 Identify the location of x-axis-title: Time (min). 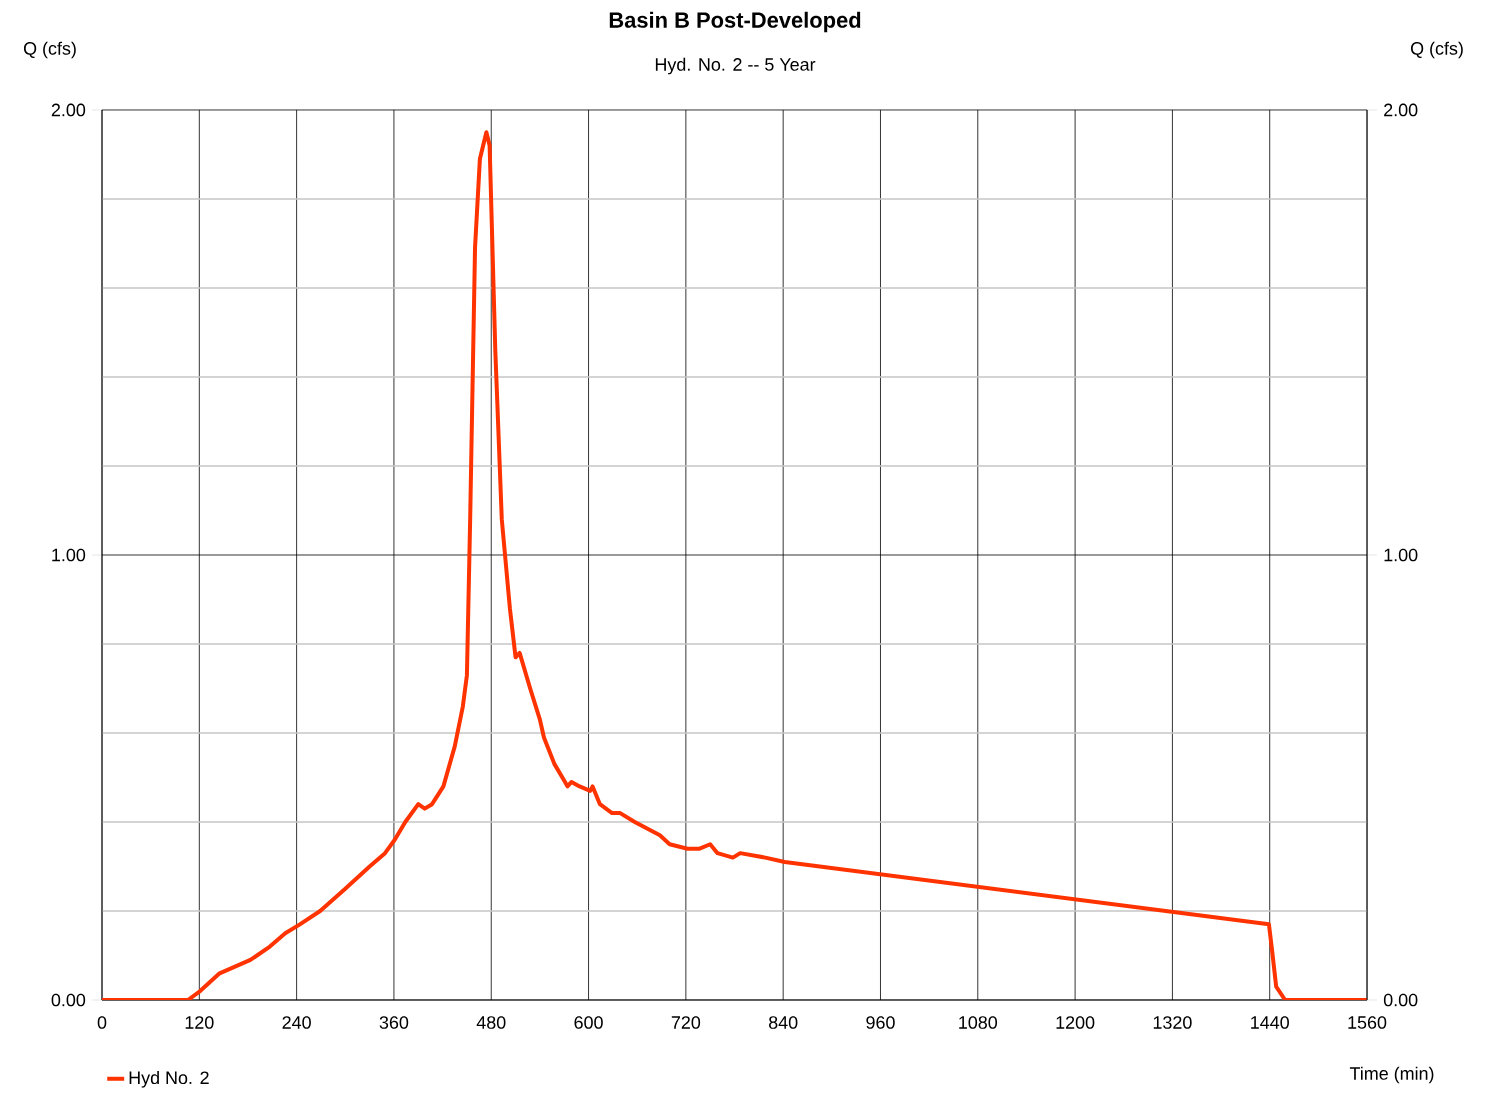
(1391, 1075).